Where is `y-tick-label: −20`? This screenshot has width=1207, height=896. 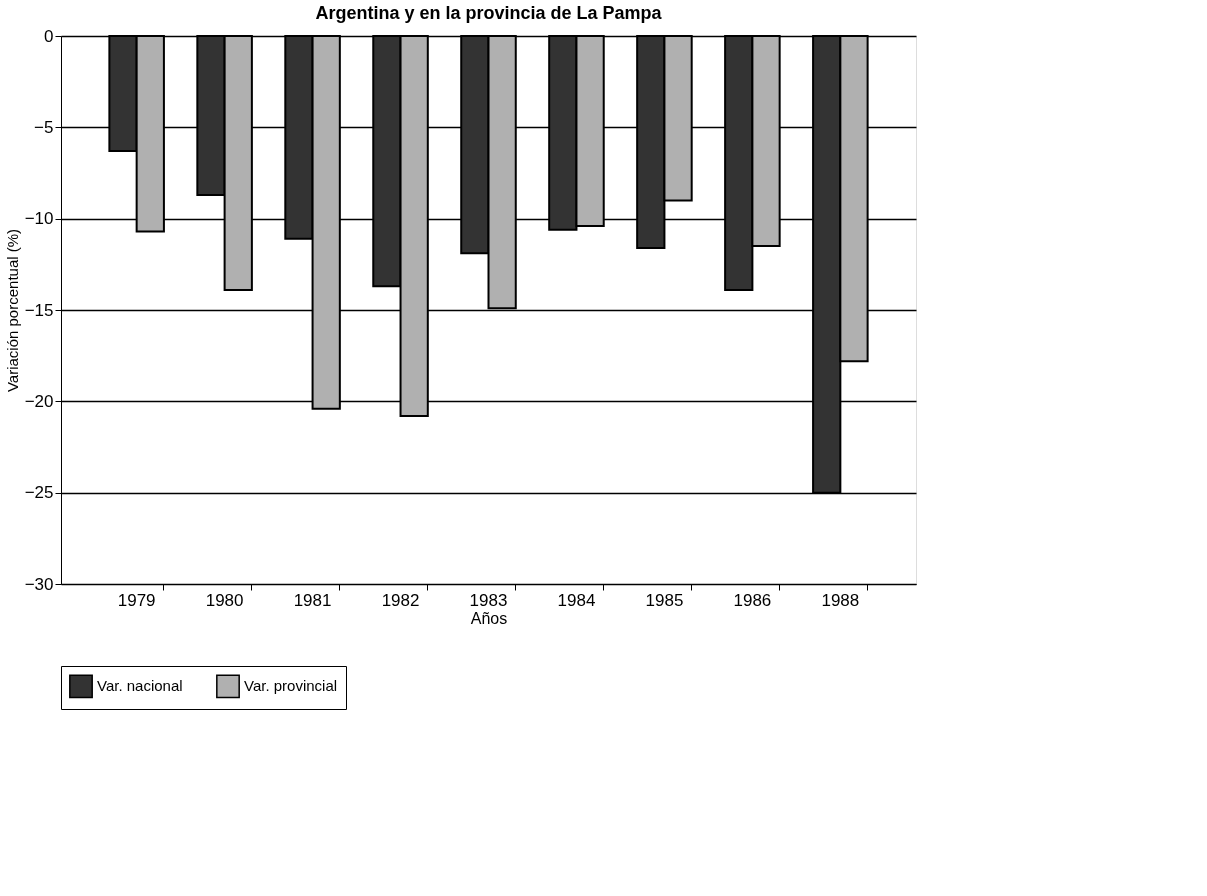 y-tick-label: −20 is located at coordinates (39, 401).